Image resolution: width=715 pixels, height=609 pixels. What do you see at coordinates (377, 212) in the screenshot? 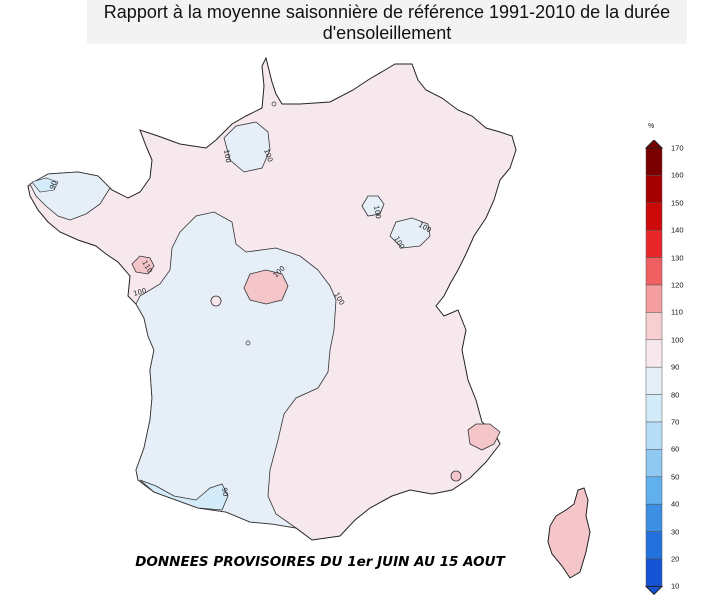
I see `contour-label-champagne: 100` at bounding box center [377, 212].